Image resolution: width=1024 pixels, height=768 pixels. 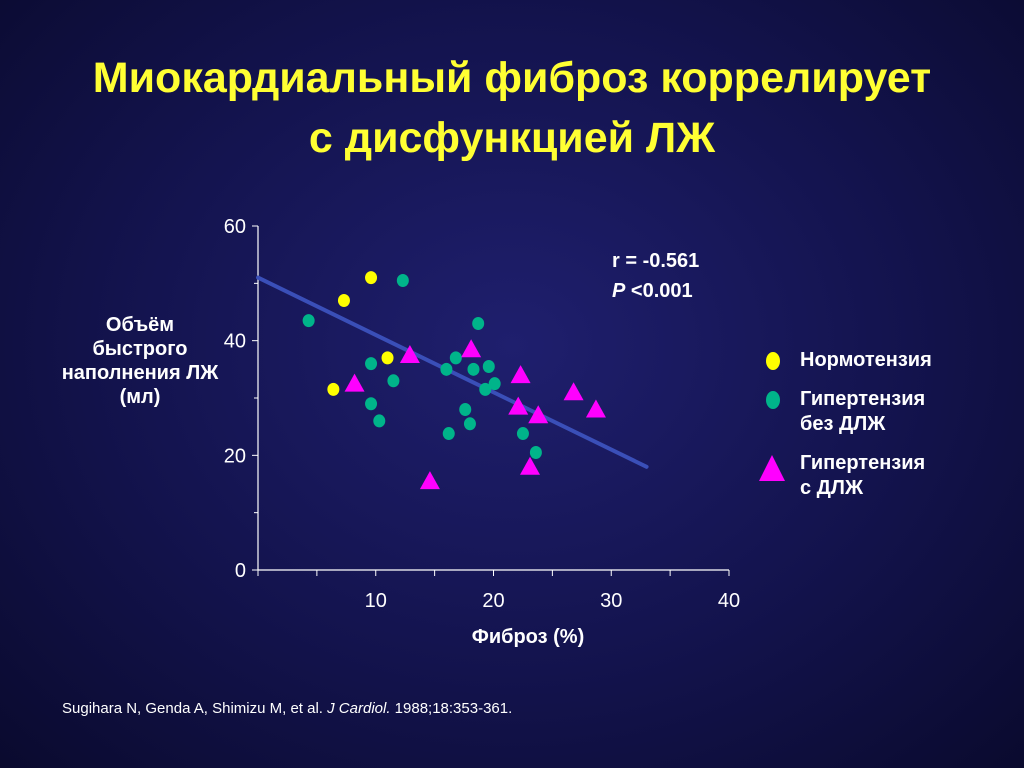 I want to click on legend-item-hypertension-lvh: Гипертензия с ДЛЖ, so click(x=845, y=476).